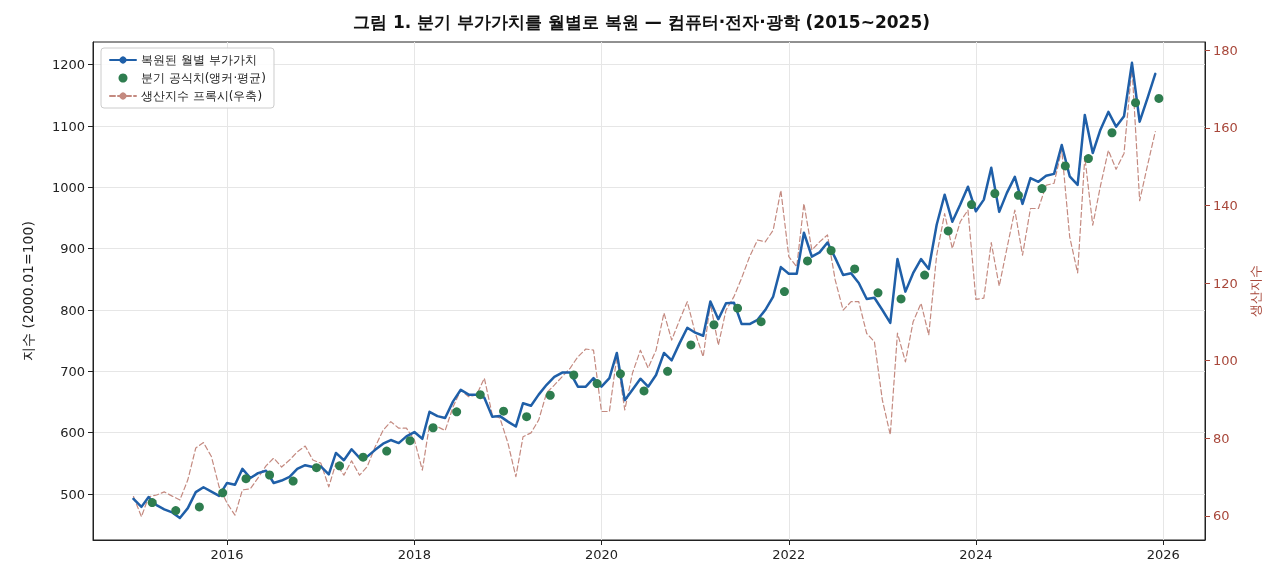 The height and width of the screenshot is (585, 1283). I want to click on y2-tick-label: 160, so click(1225, 128).